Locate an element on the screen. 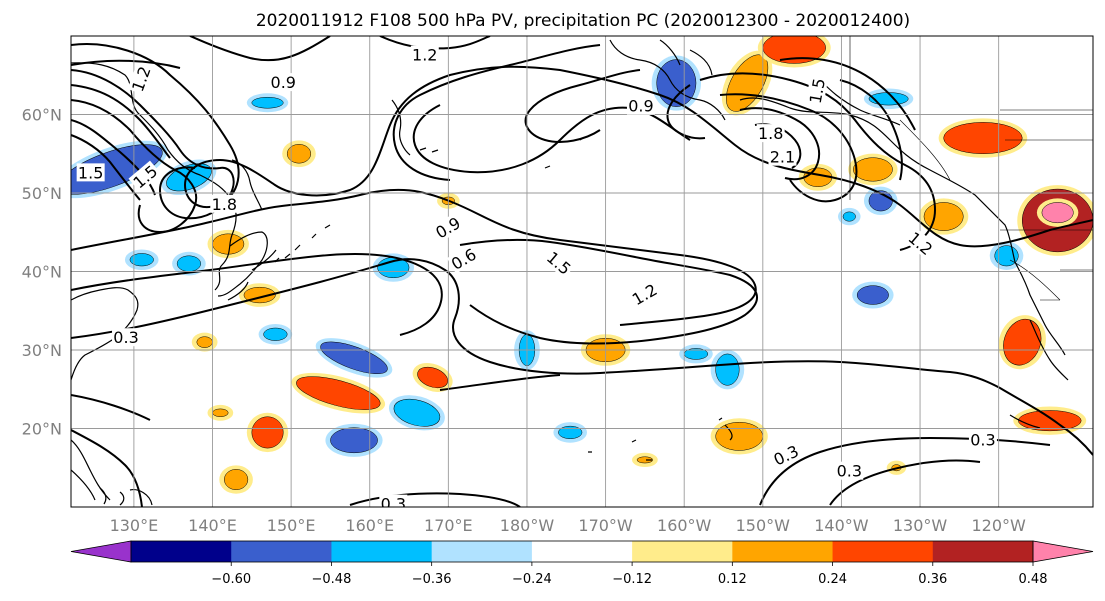 Image resolution: width=1105 pixels, height=601 pixels. colorbar-tick-label: −0.24 is located at coordinates (532, 579).